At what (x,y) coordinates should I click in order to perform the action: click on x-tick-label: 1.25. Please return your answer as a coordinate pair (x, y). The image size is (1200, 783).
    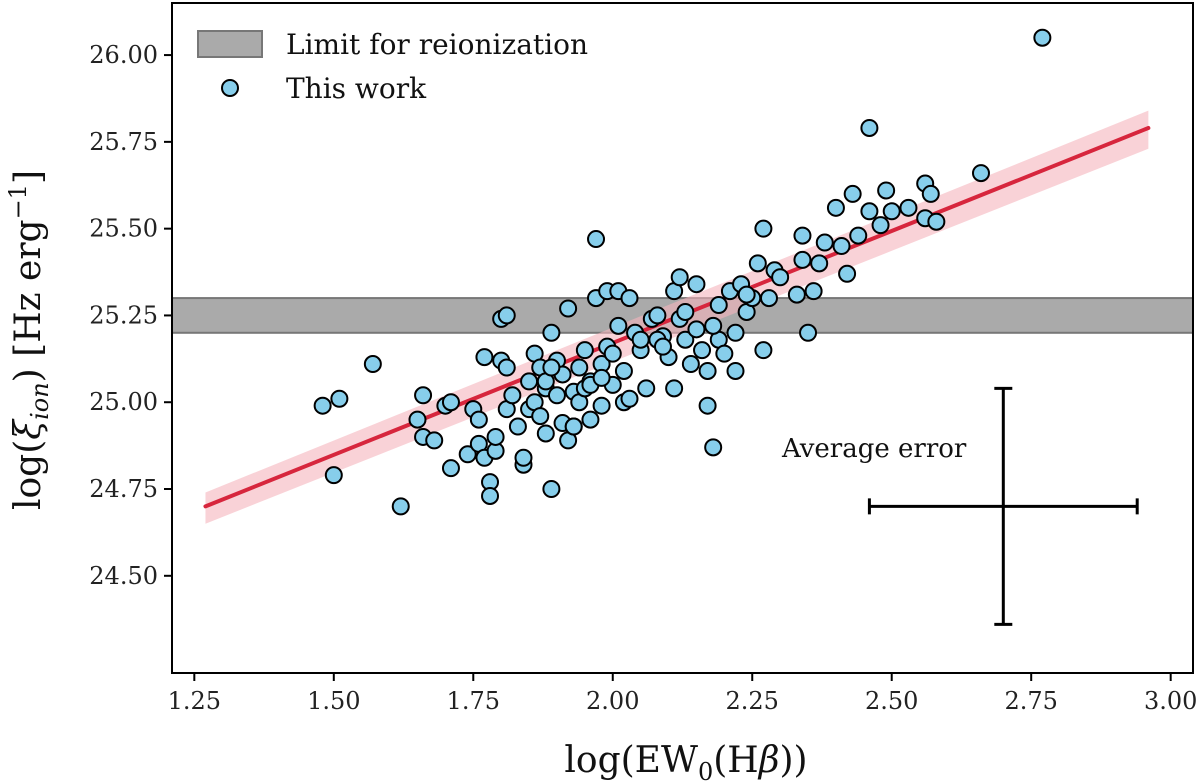
    Looking at the image, I should click on (194, 701).